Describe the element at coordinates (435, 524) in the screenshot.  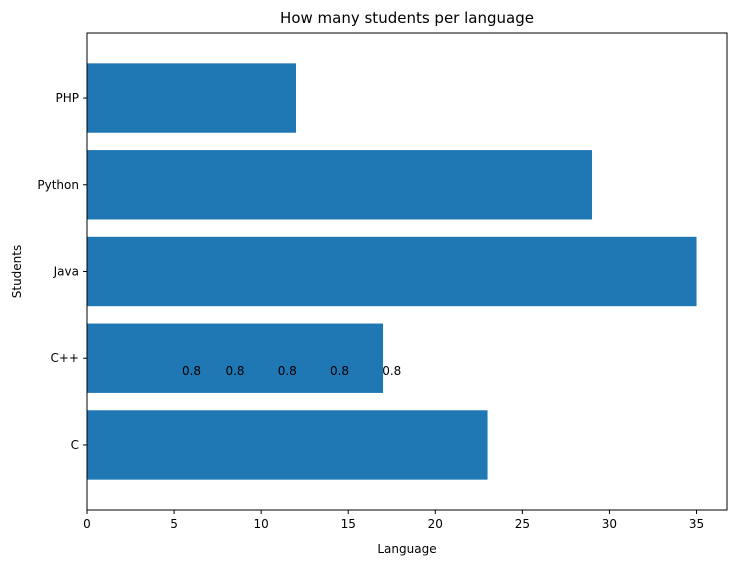
I see `x-tick-label: 20` at that location.